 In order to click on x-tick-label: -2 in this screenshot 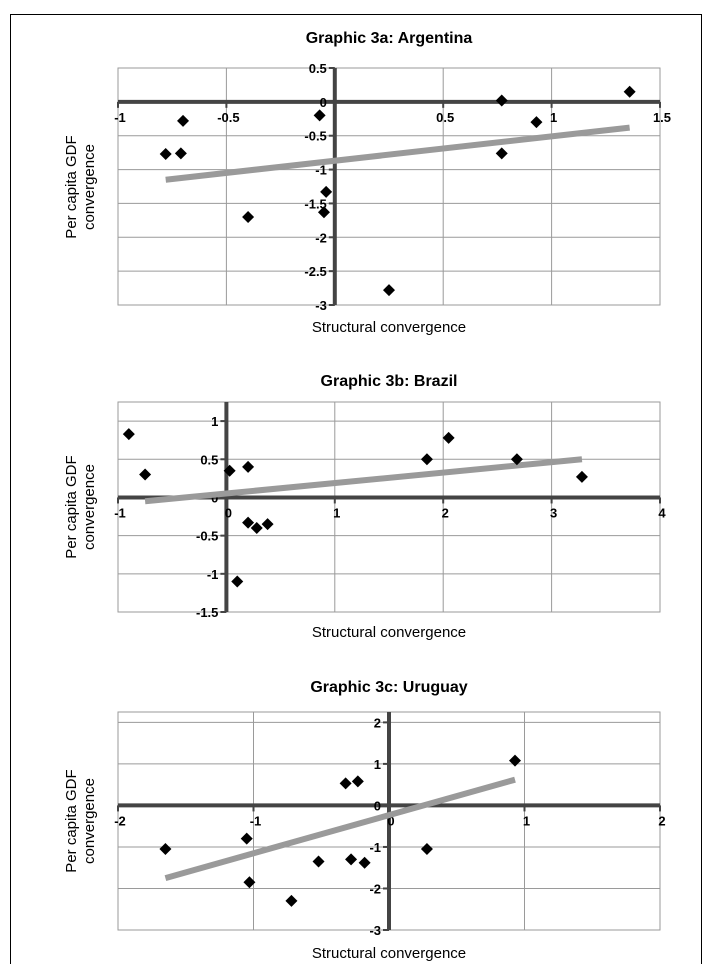, I will do `click(120, 820)`.